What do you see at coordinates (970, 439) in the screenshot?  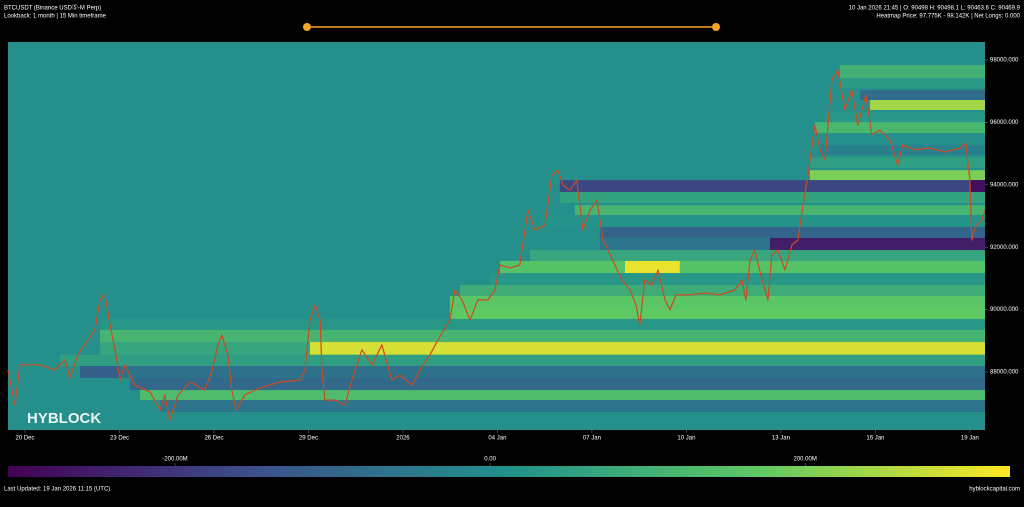 I see `x-tick-label: 19 Jan` at bounding box center [970, 439].